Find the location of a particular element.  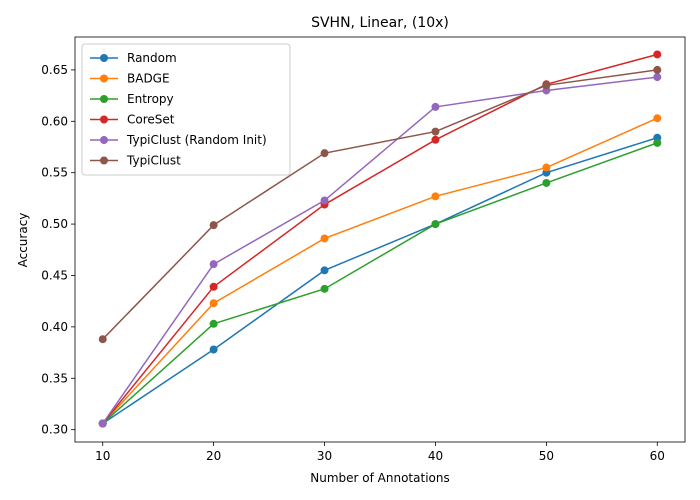

y-axis-label: Accuracy is located at coordinates (23, 240).